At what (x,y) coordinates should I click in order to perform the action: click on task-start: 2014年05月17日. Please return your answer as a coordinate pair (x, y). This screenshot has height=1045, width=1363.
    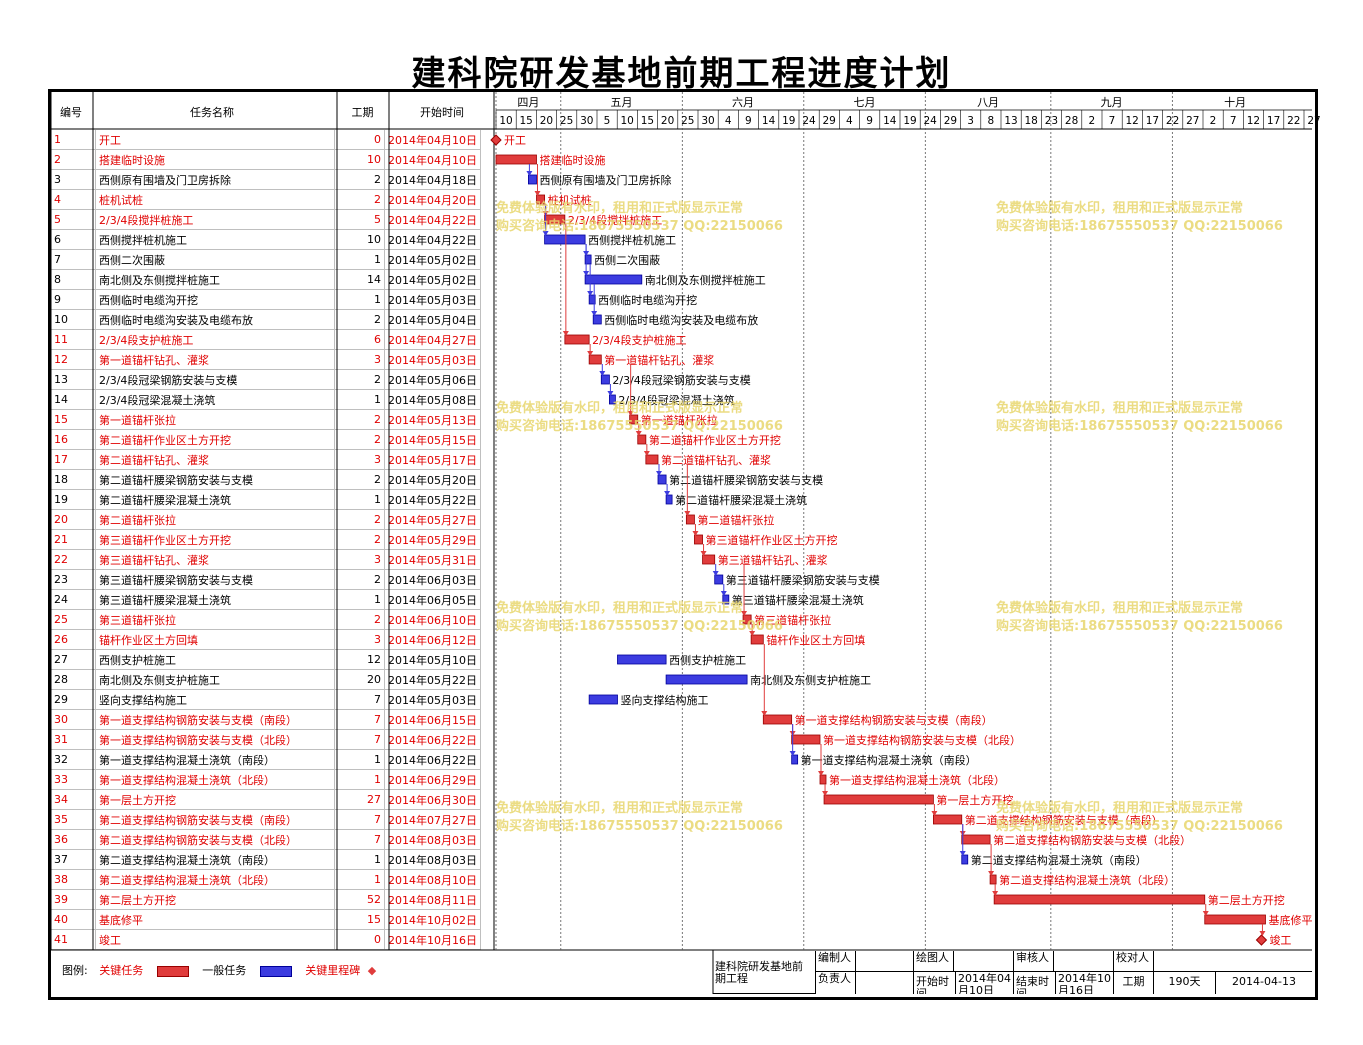
    Looking at the image, I should click on (432, 459).